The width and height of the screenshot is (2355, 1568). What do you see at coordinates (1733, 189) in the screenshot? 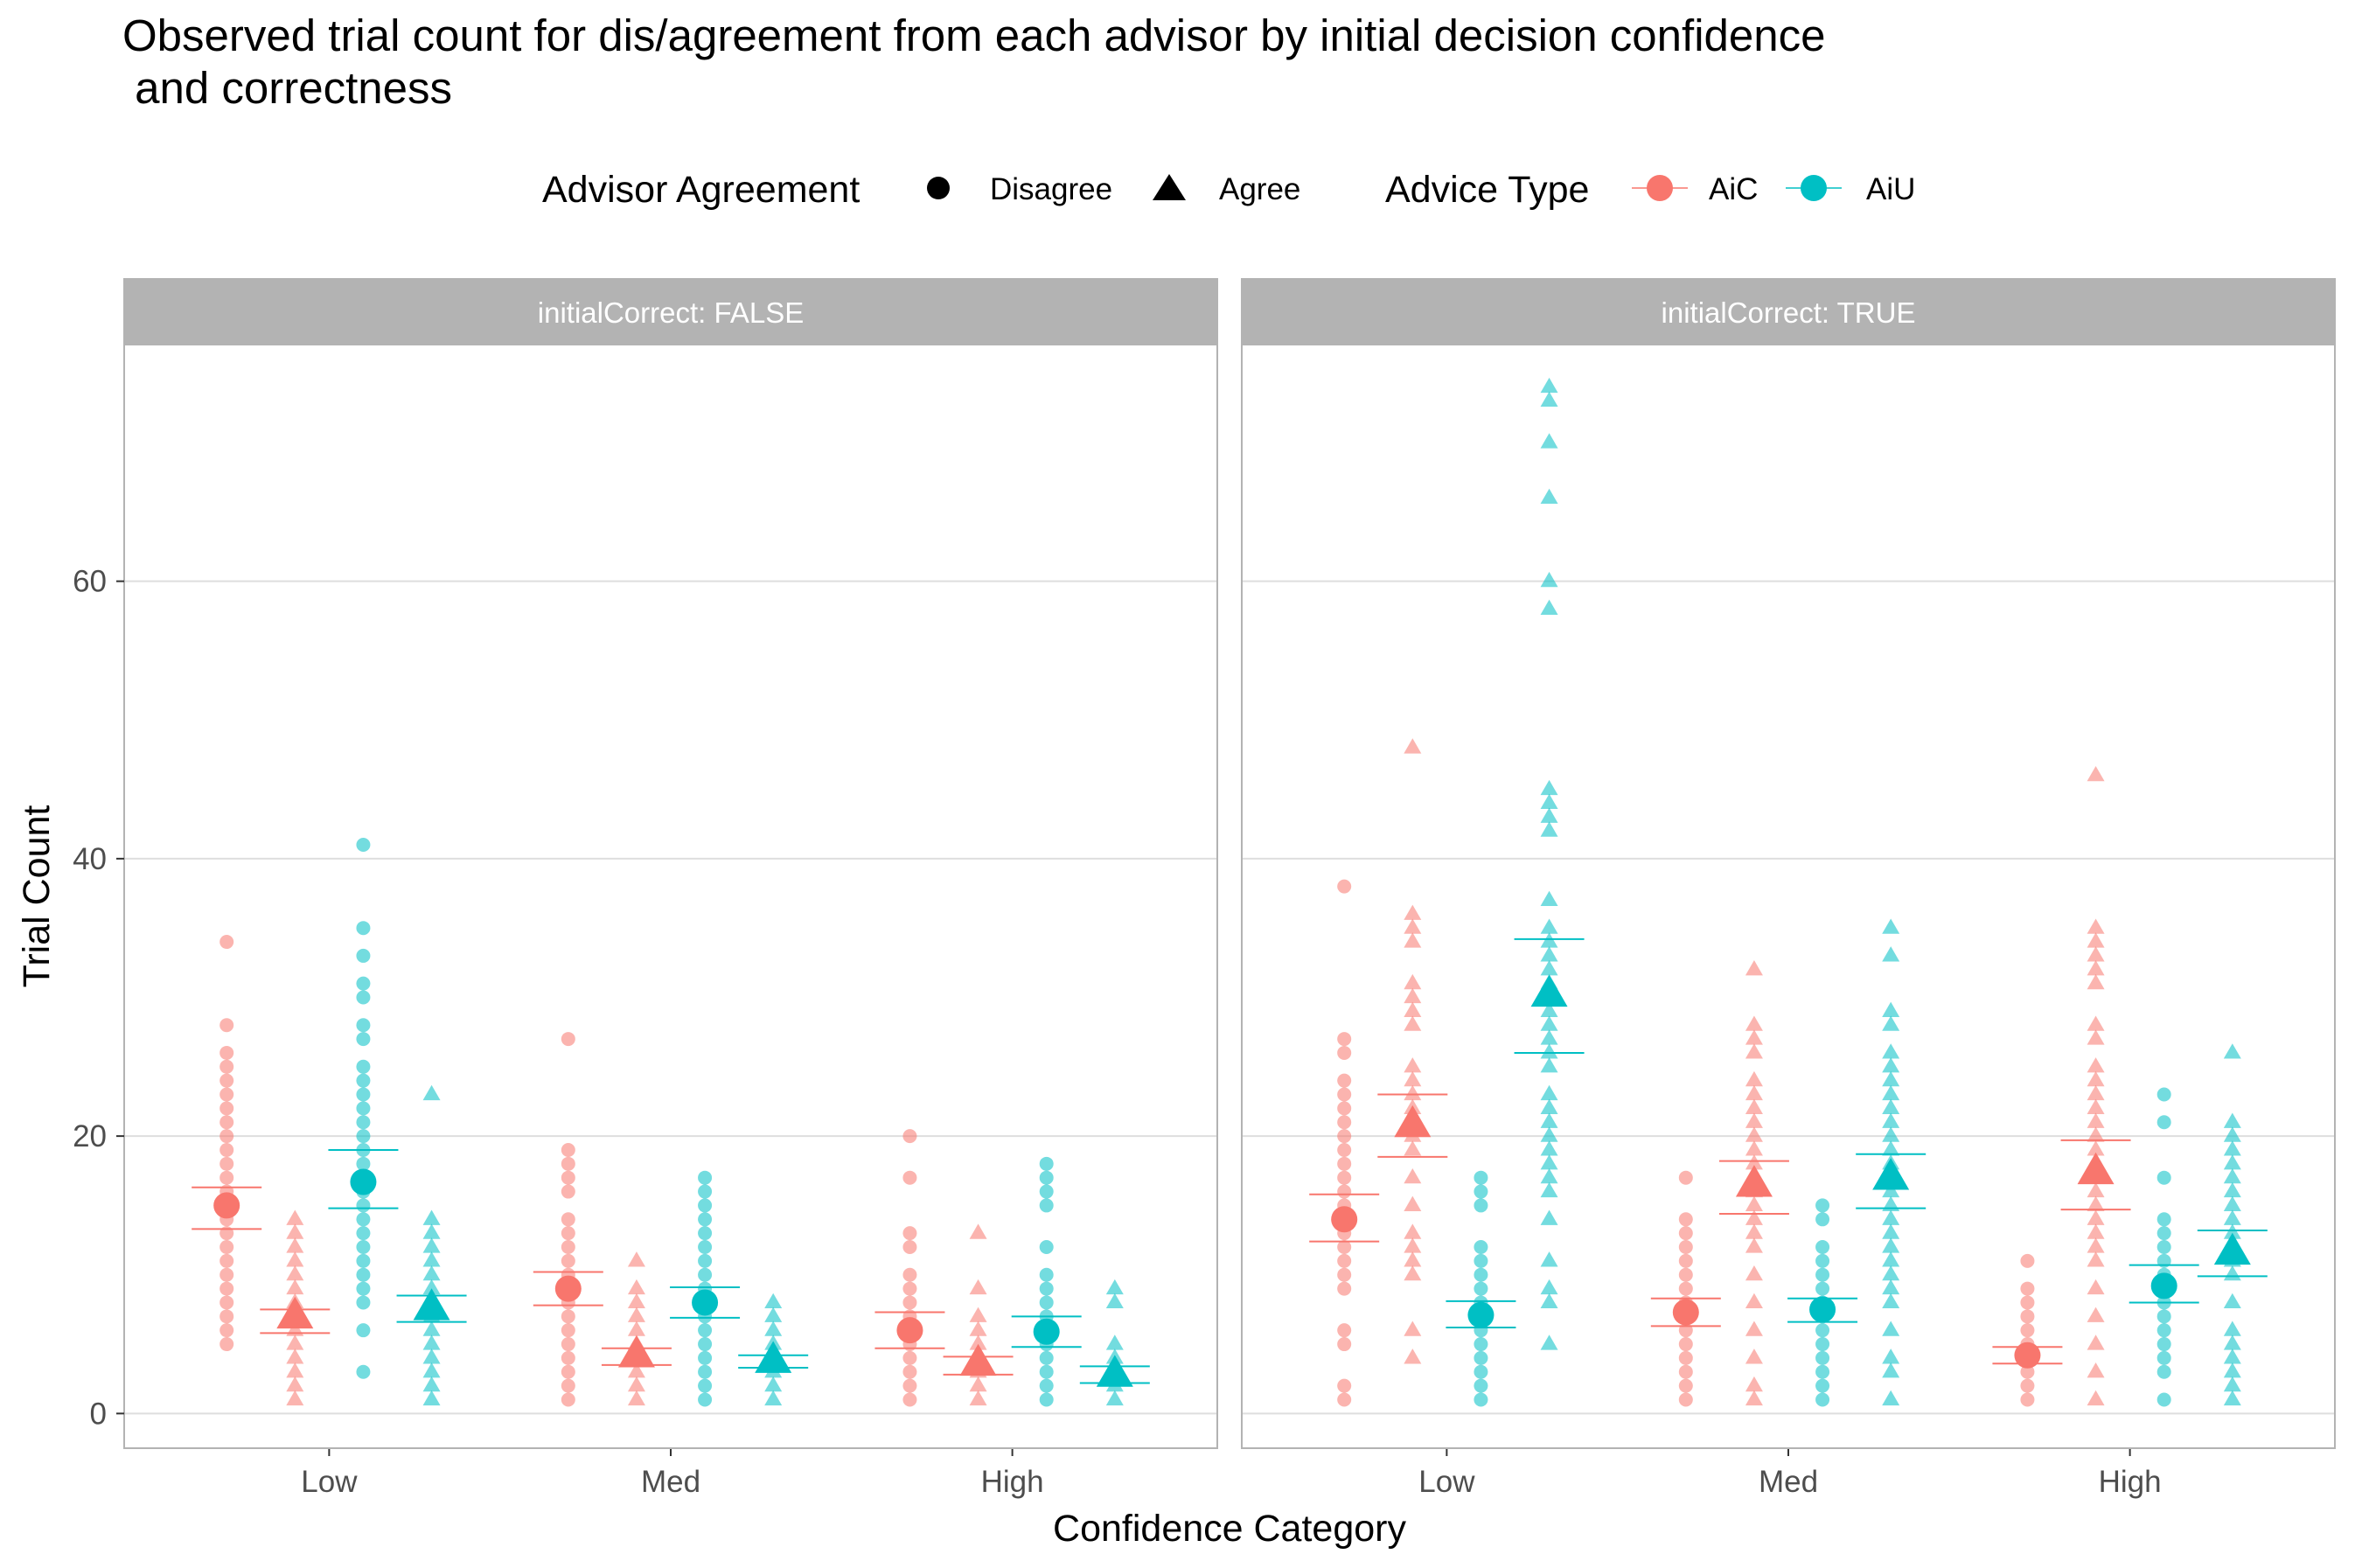
I see `legend-label-aic: AiC` at bounding box center [1733, 189].